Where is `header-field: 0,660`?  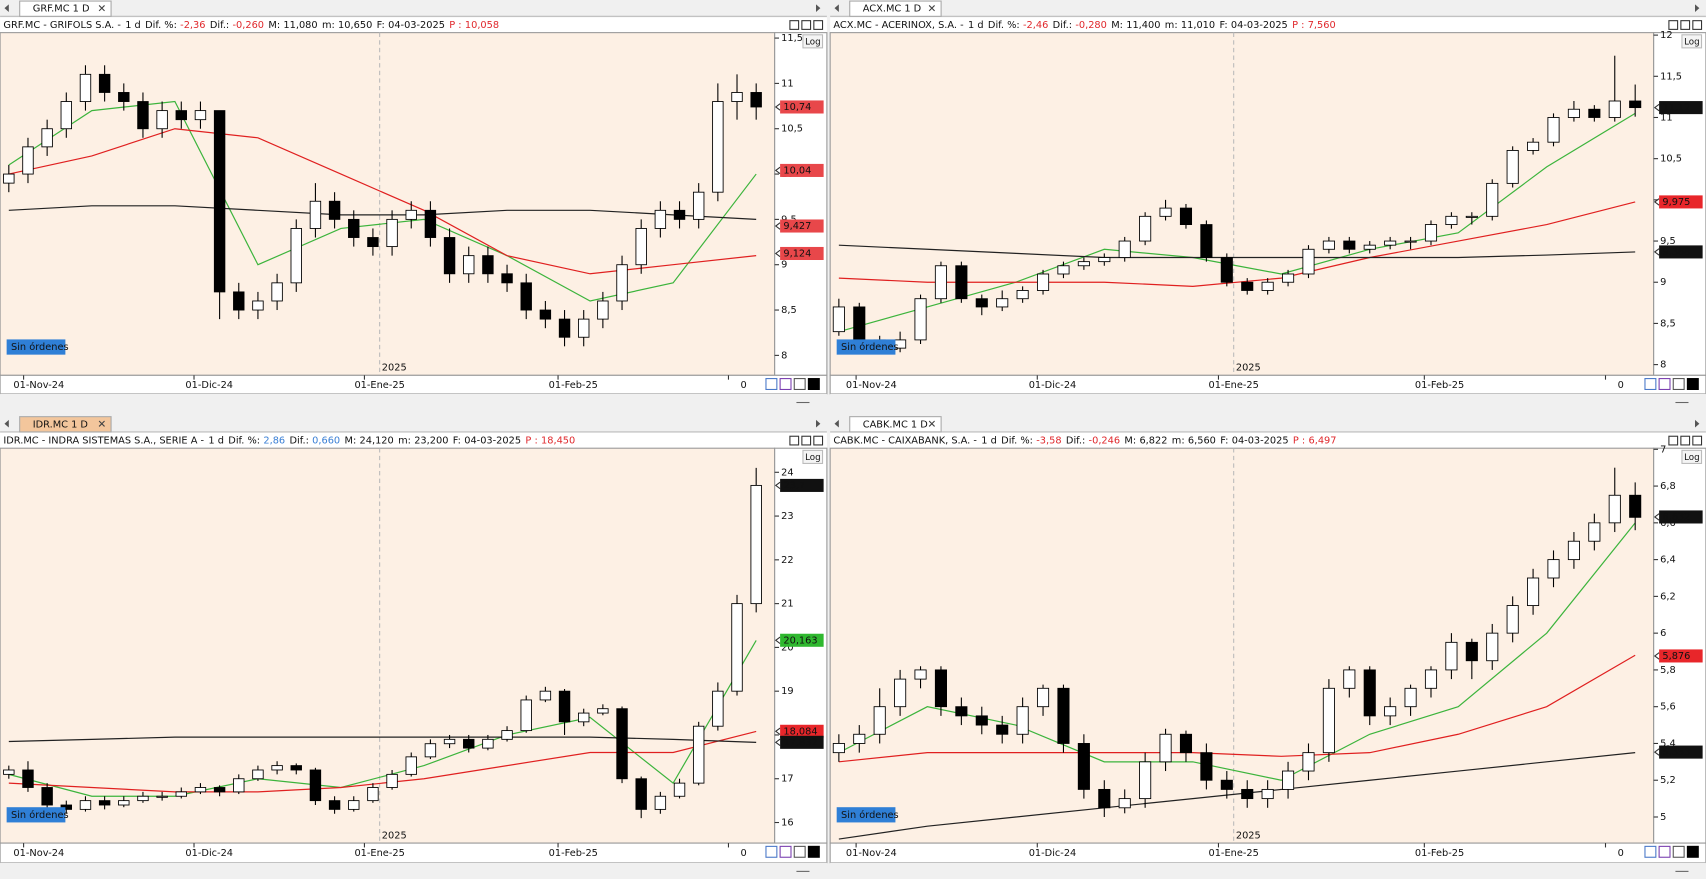
header-field: 0,660 is located at coordinates (326, 441).